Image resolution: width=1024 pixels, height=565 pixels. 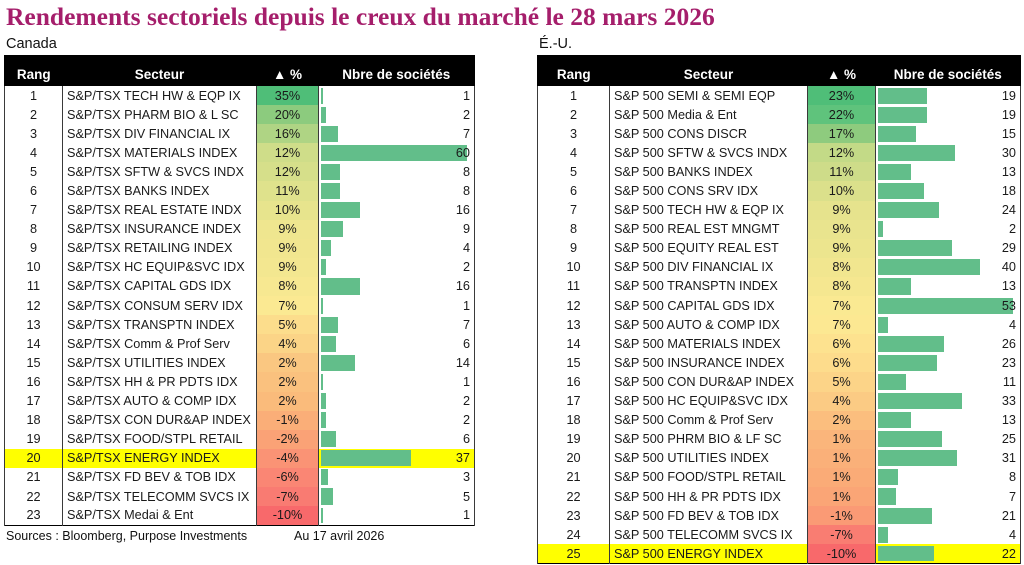 I want to click on count-value: 11, so click(x=1009, y=381).